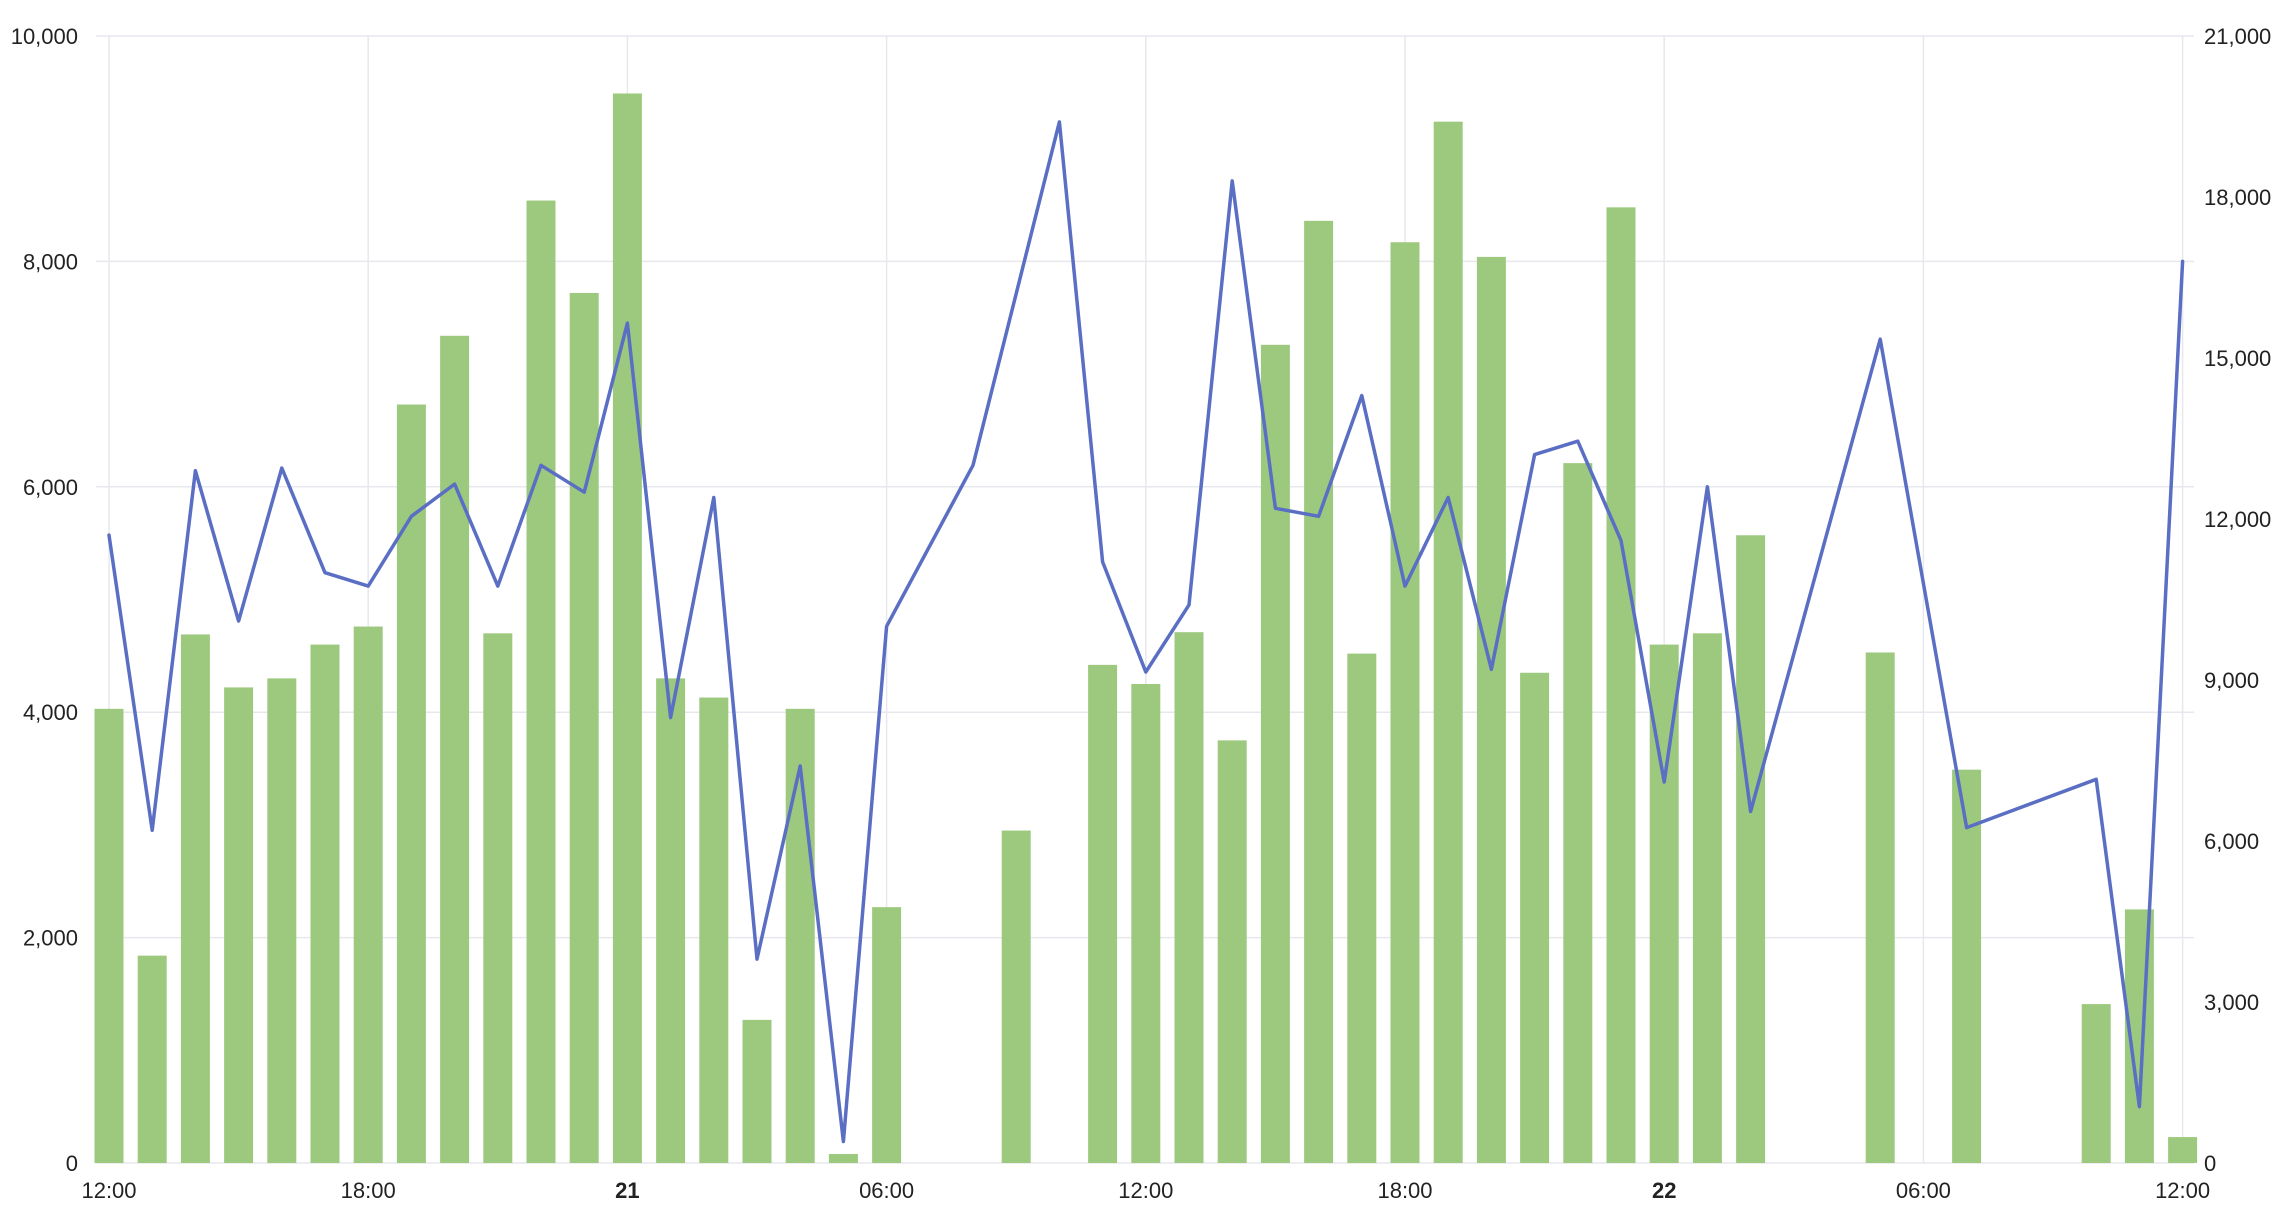  I want to click on y-right-tick-label: 0, so click(2210, 1163).